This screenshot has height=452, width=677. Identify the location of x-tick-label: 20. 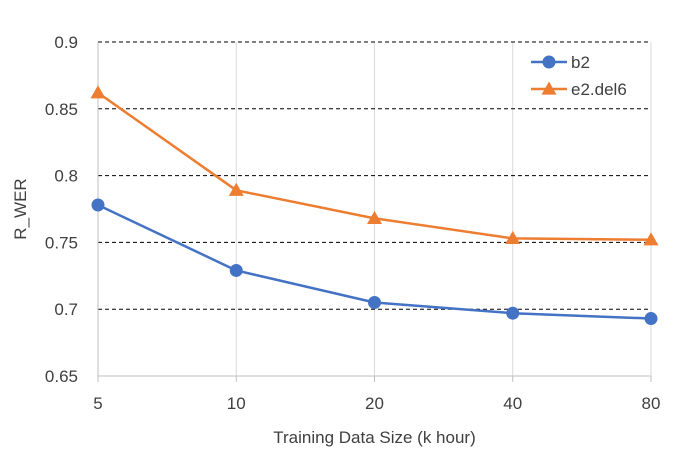
(374, 403).